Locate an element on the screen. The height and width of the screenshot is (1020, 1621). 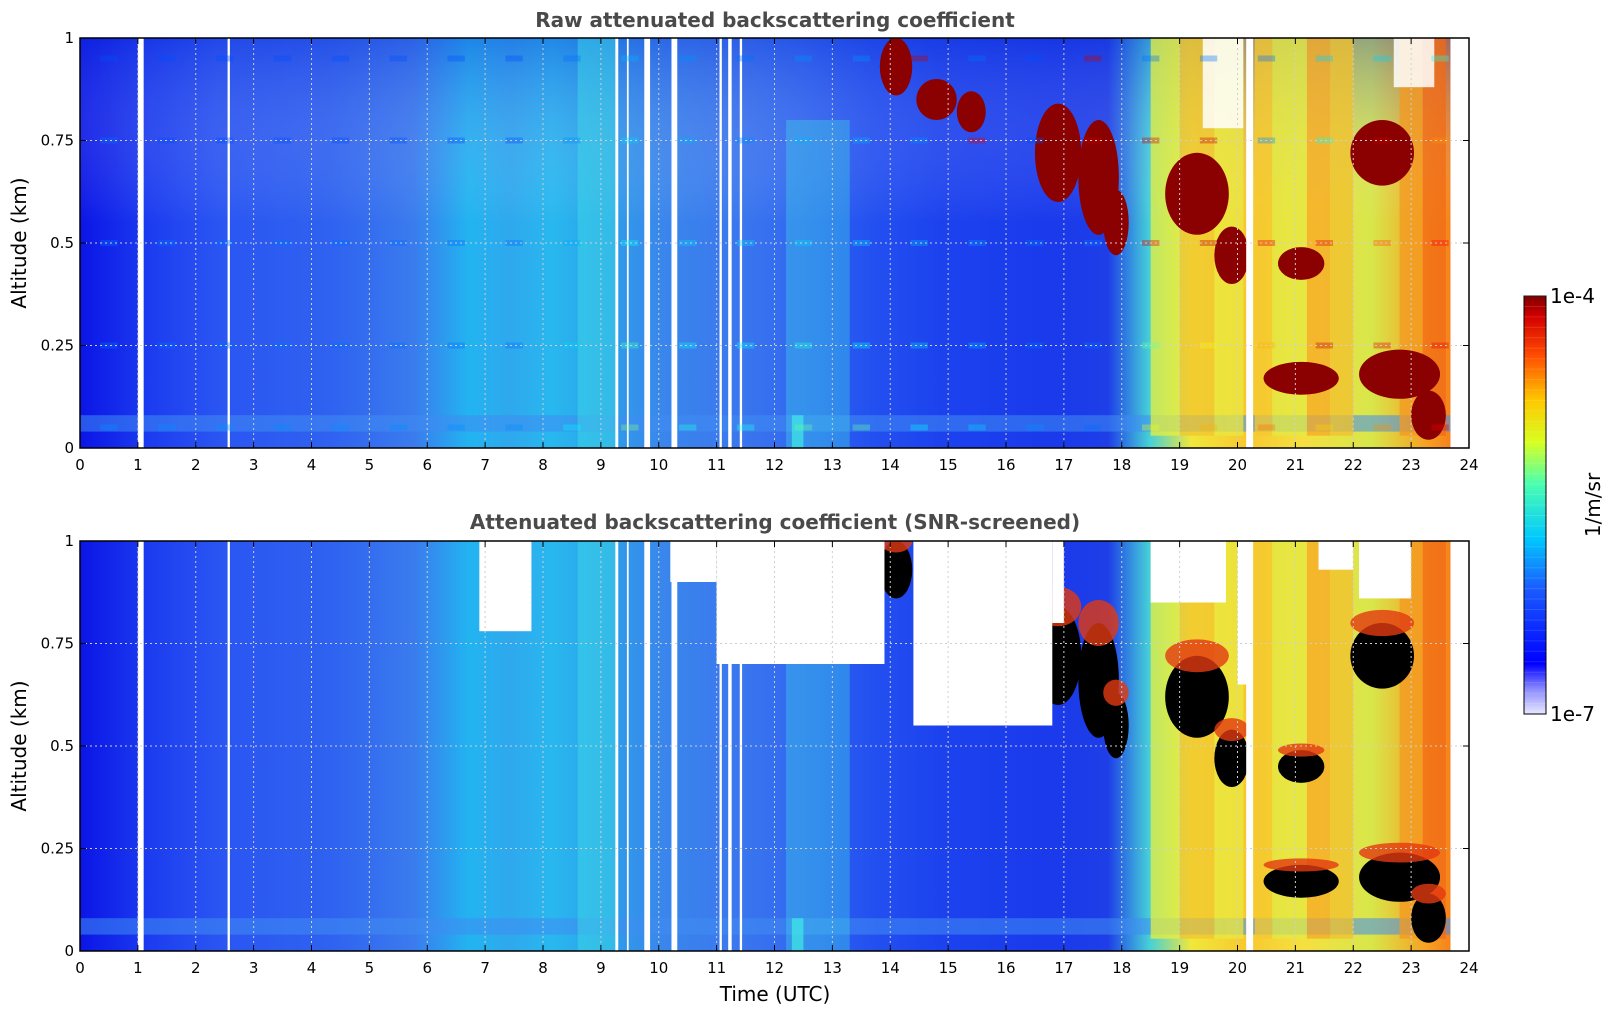
x-tick-label: 2 is located at coordinates (196, 465).